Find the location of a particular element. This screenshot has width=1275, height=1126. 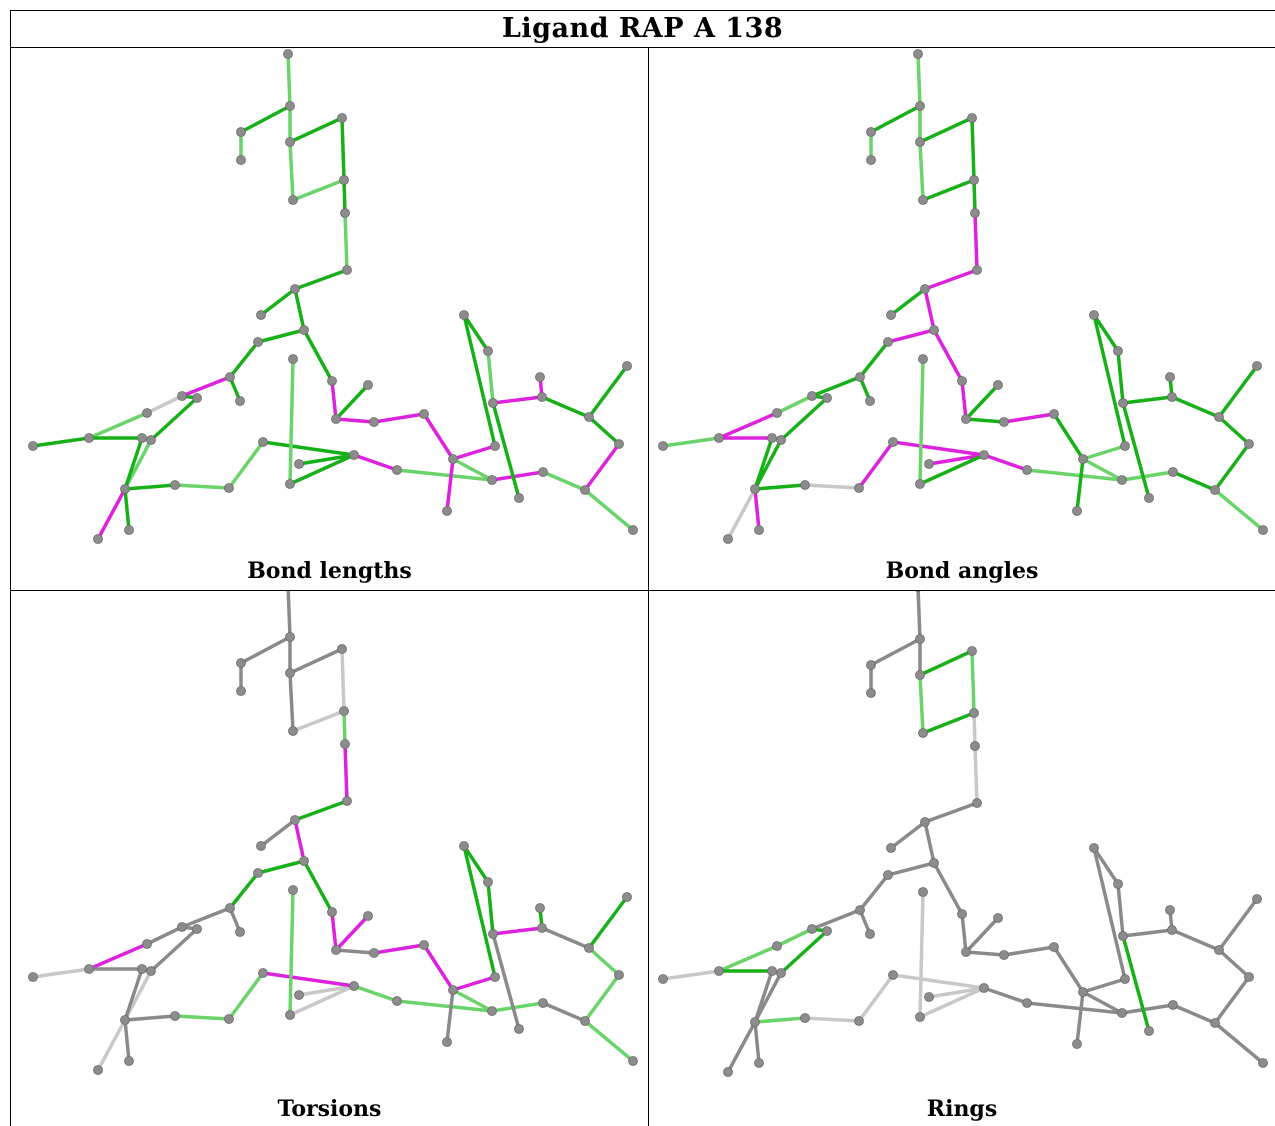

panel-caption: Rings is located at coordinates (962, 1109).